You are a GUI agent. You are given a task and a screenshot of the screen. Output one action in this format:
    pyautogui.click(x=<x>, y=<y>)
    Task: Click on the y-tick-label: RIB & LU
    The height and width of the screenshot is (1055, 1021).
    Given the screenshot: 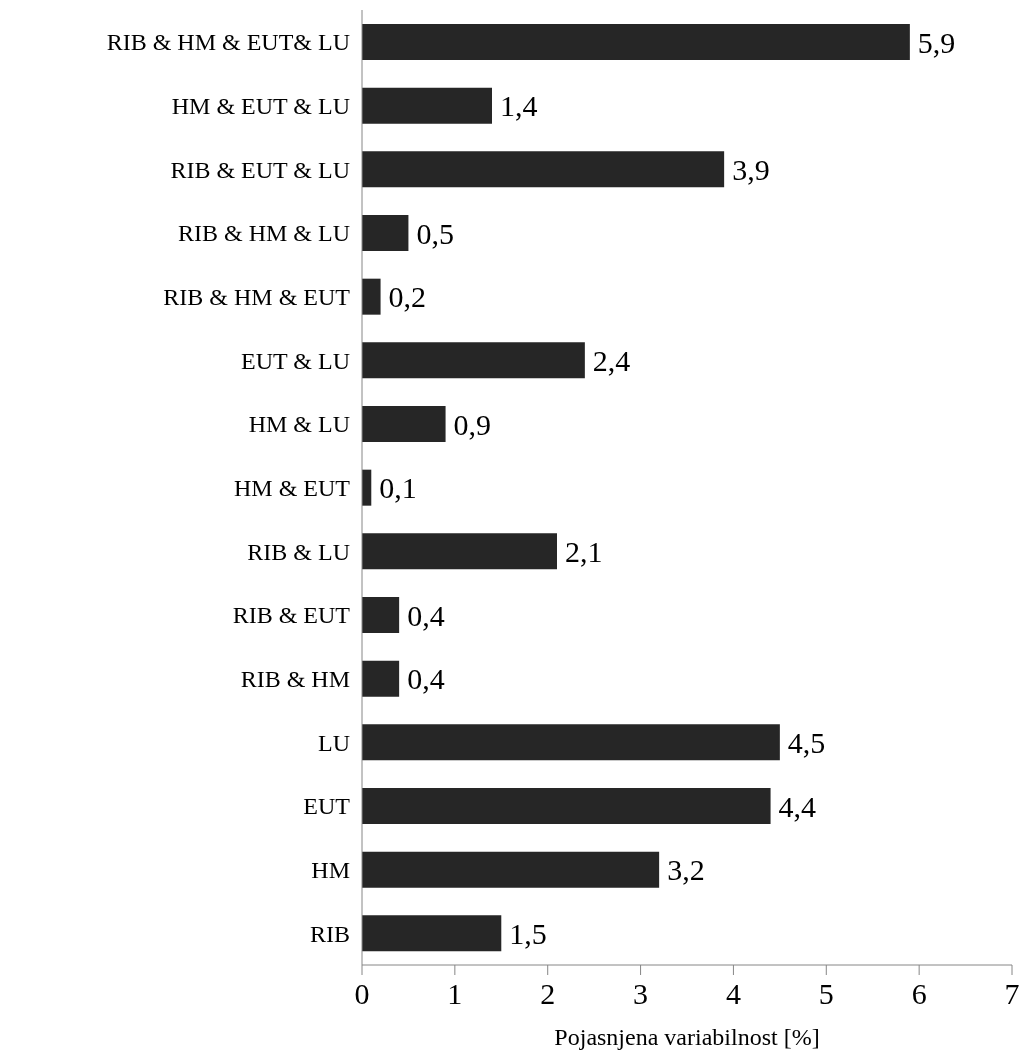 What is the action you would take?
    pyautogui.click(x=298, y=551)
    